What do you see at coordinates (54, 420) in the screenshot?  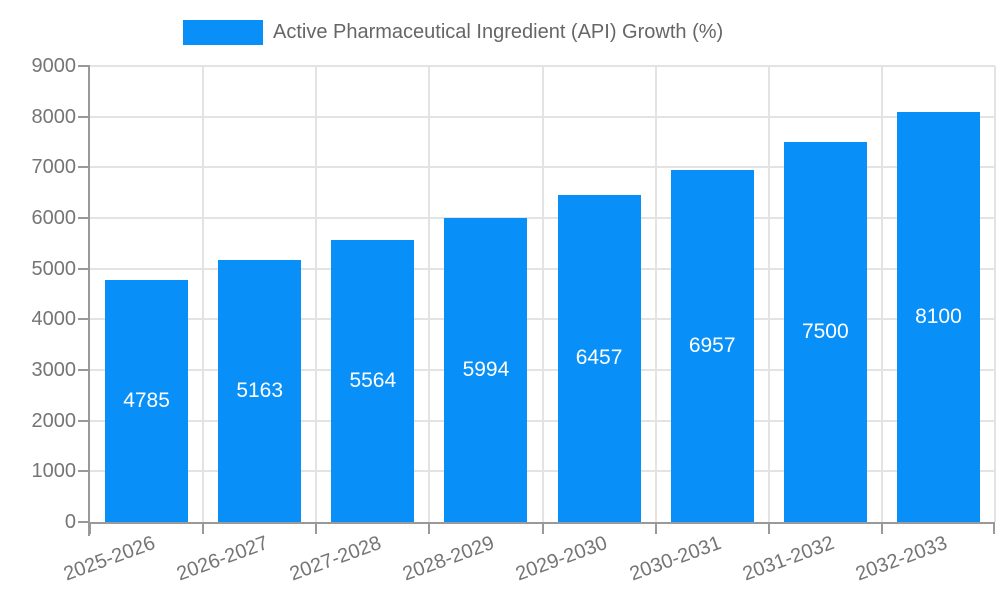 I see `y-tick-label: 2000` at bounding box center [54, 420].